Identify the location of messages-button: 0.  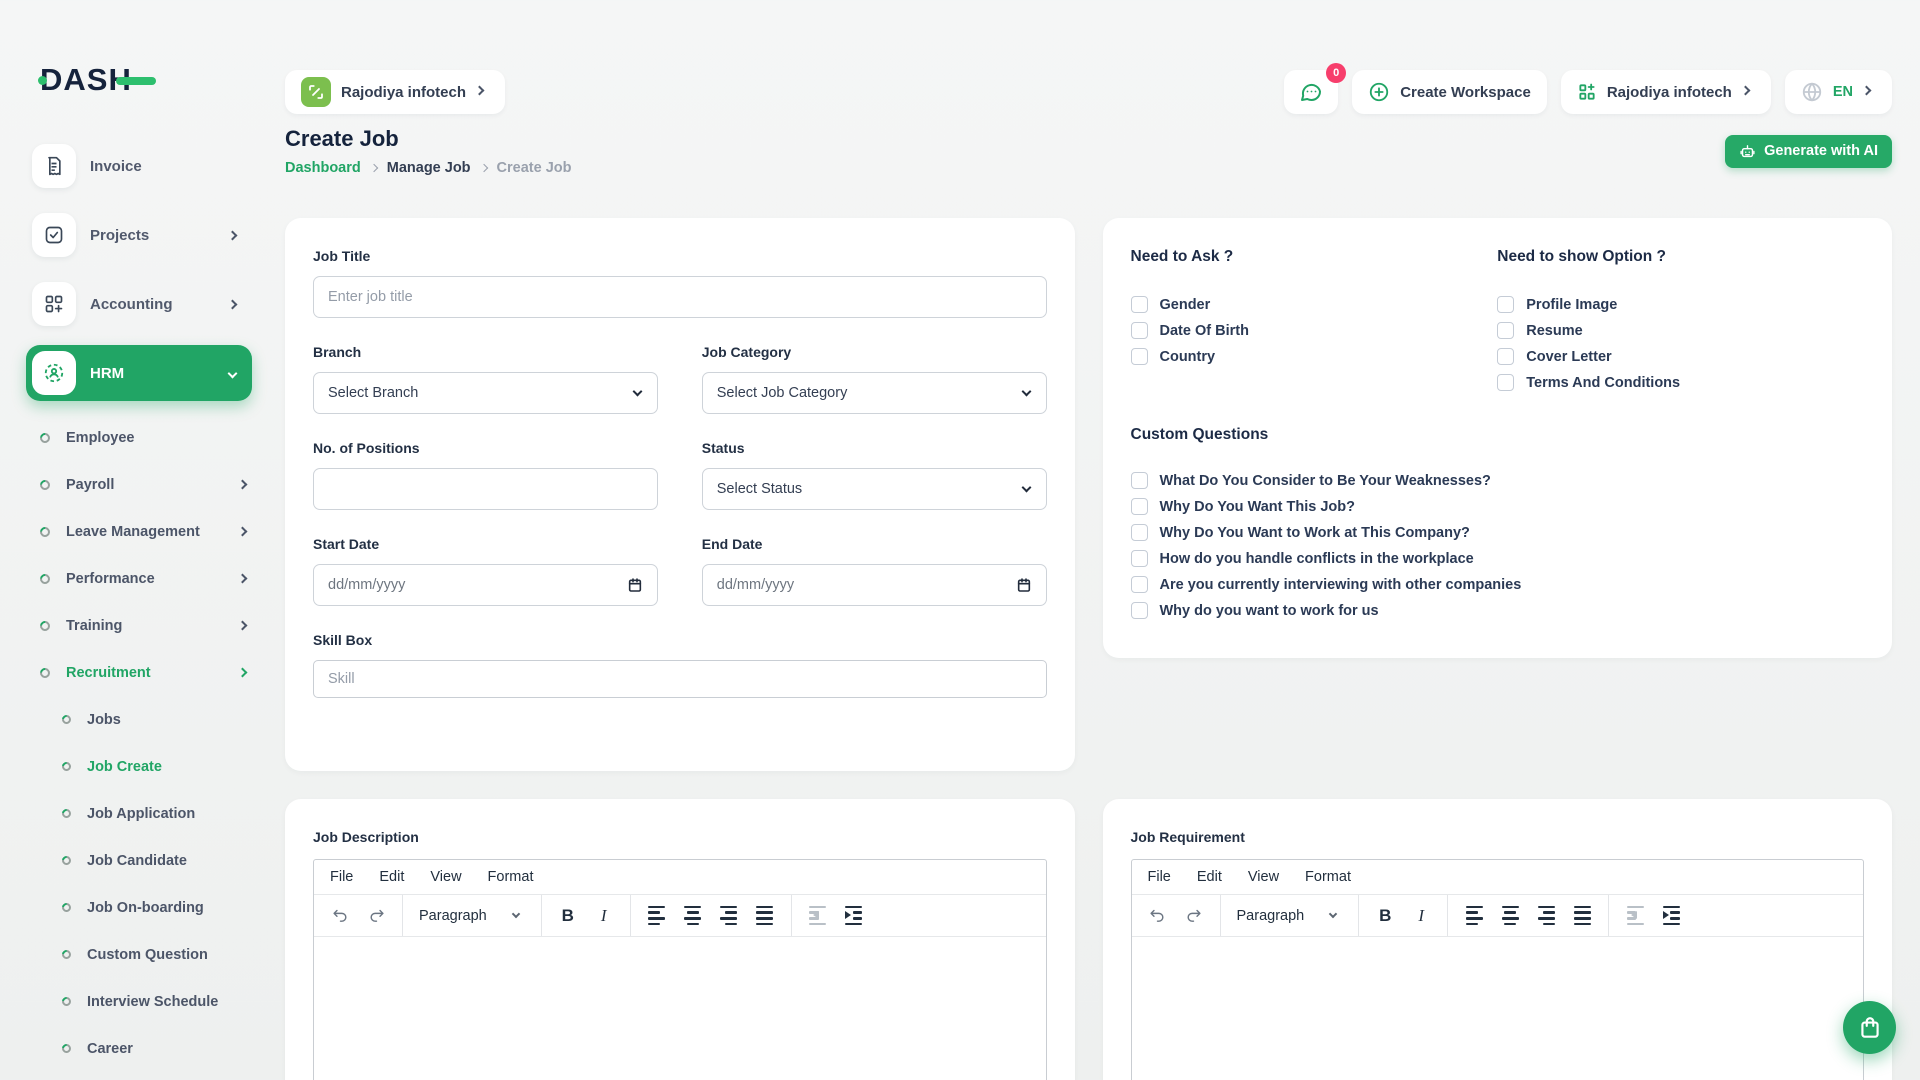
(1315, 88).